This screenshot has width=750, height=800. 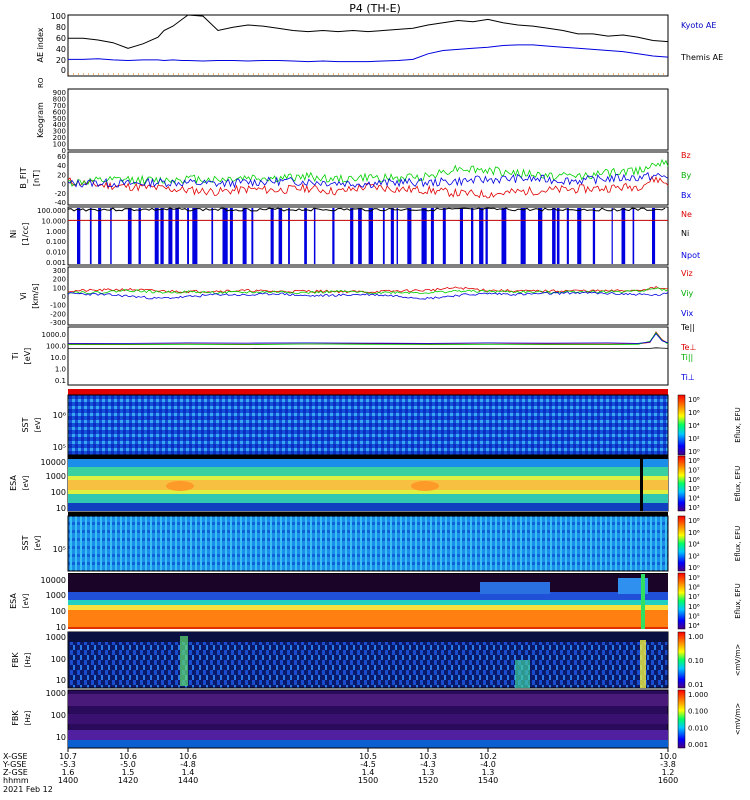 I want to click on time-axis-xgse-value: 10.2, so click(x=488, y=756).